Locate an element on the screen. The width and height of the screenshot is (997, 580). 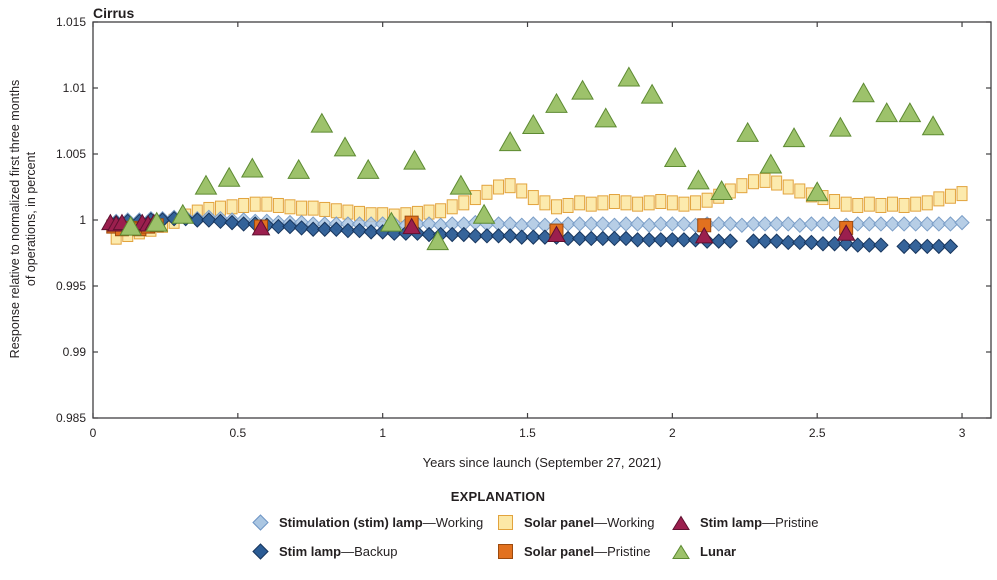
legend-title: EXPLANATION is located at coordinates (498, 496).